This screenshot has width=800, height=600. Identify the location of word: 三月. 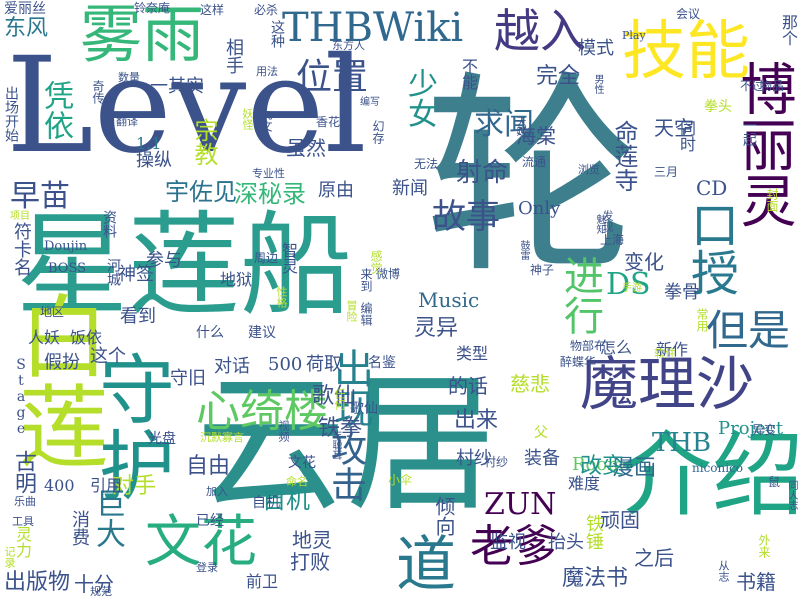
(666, 172).